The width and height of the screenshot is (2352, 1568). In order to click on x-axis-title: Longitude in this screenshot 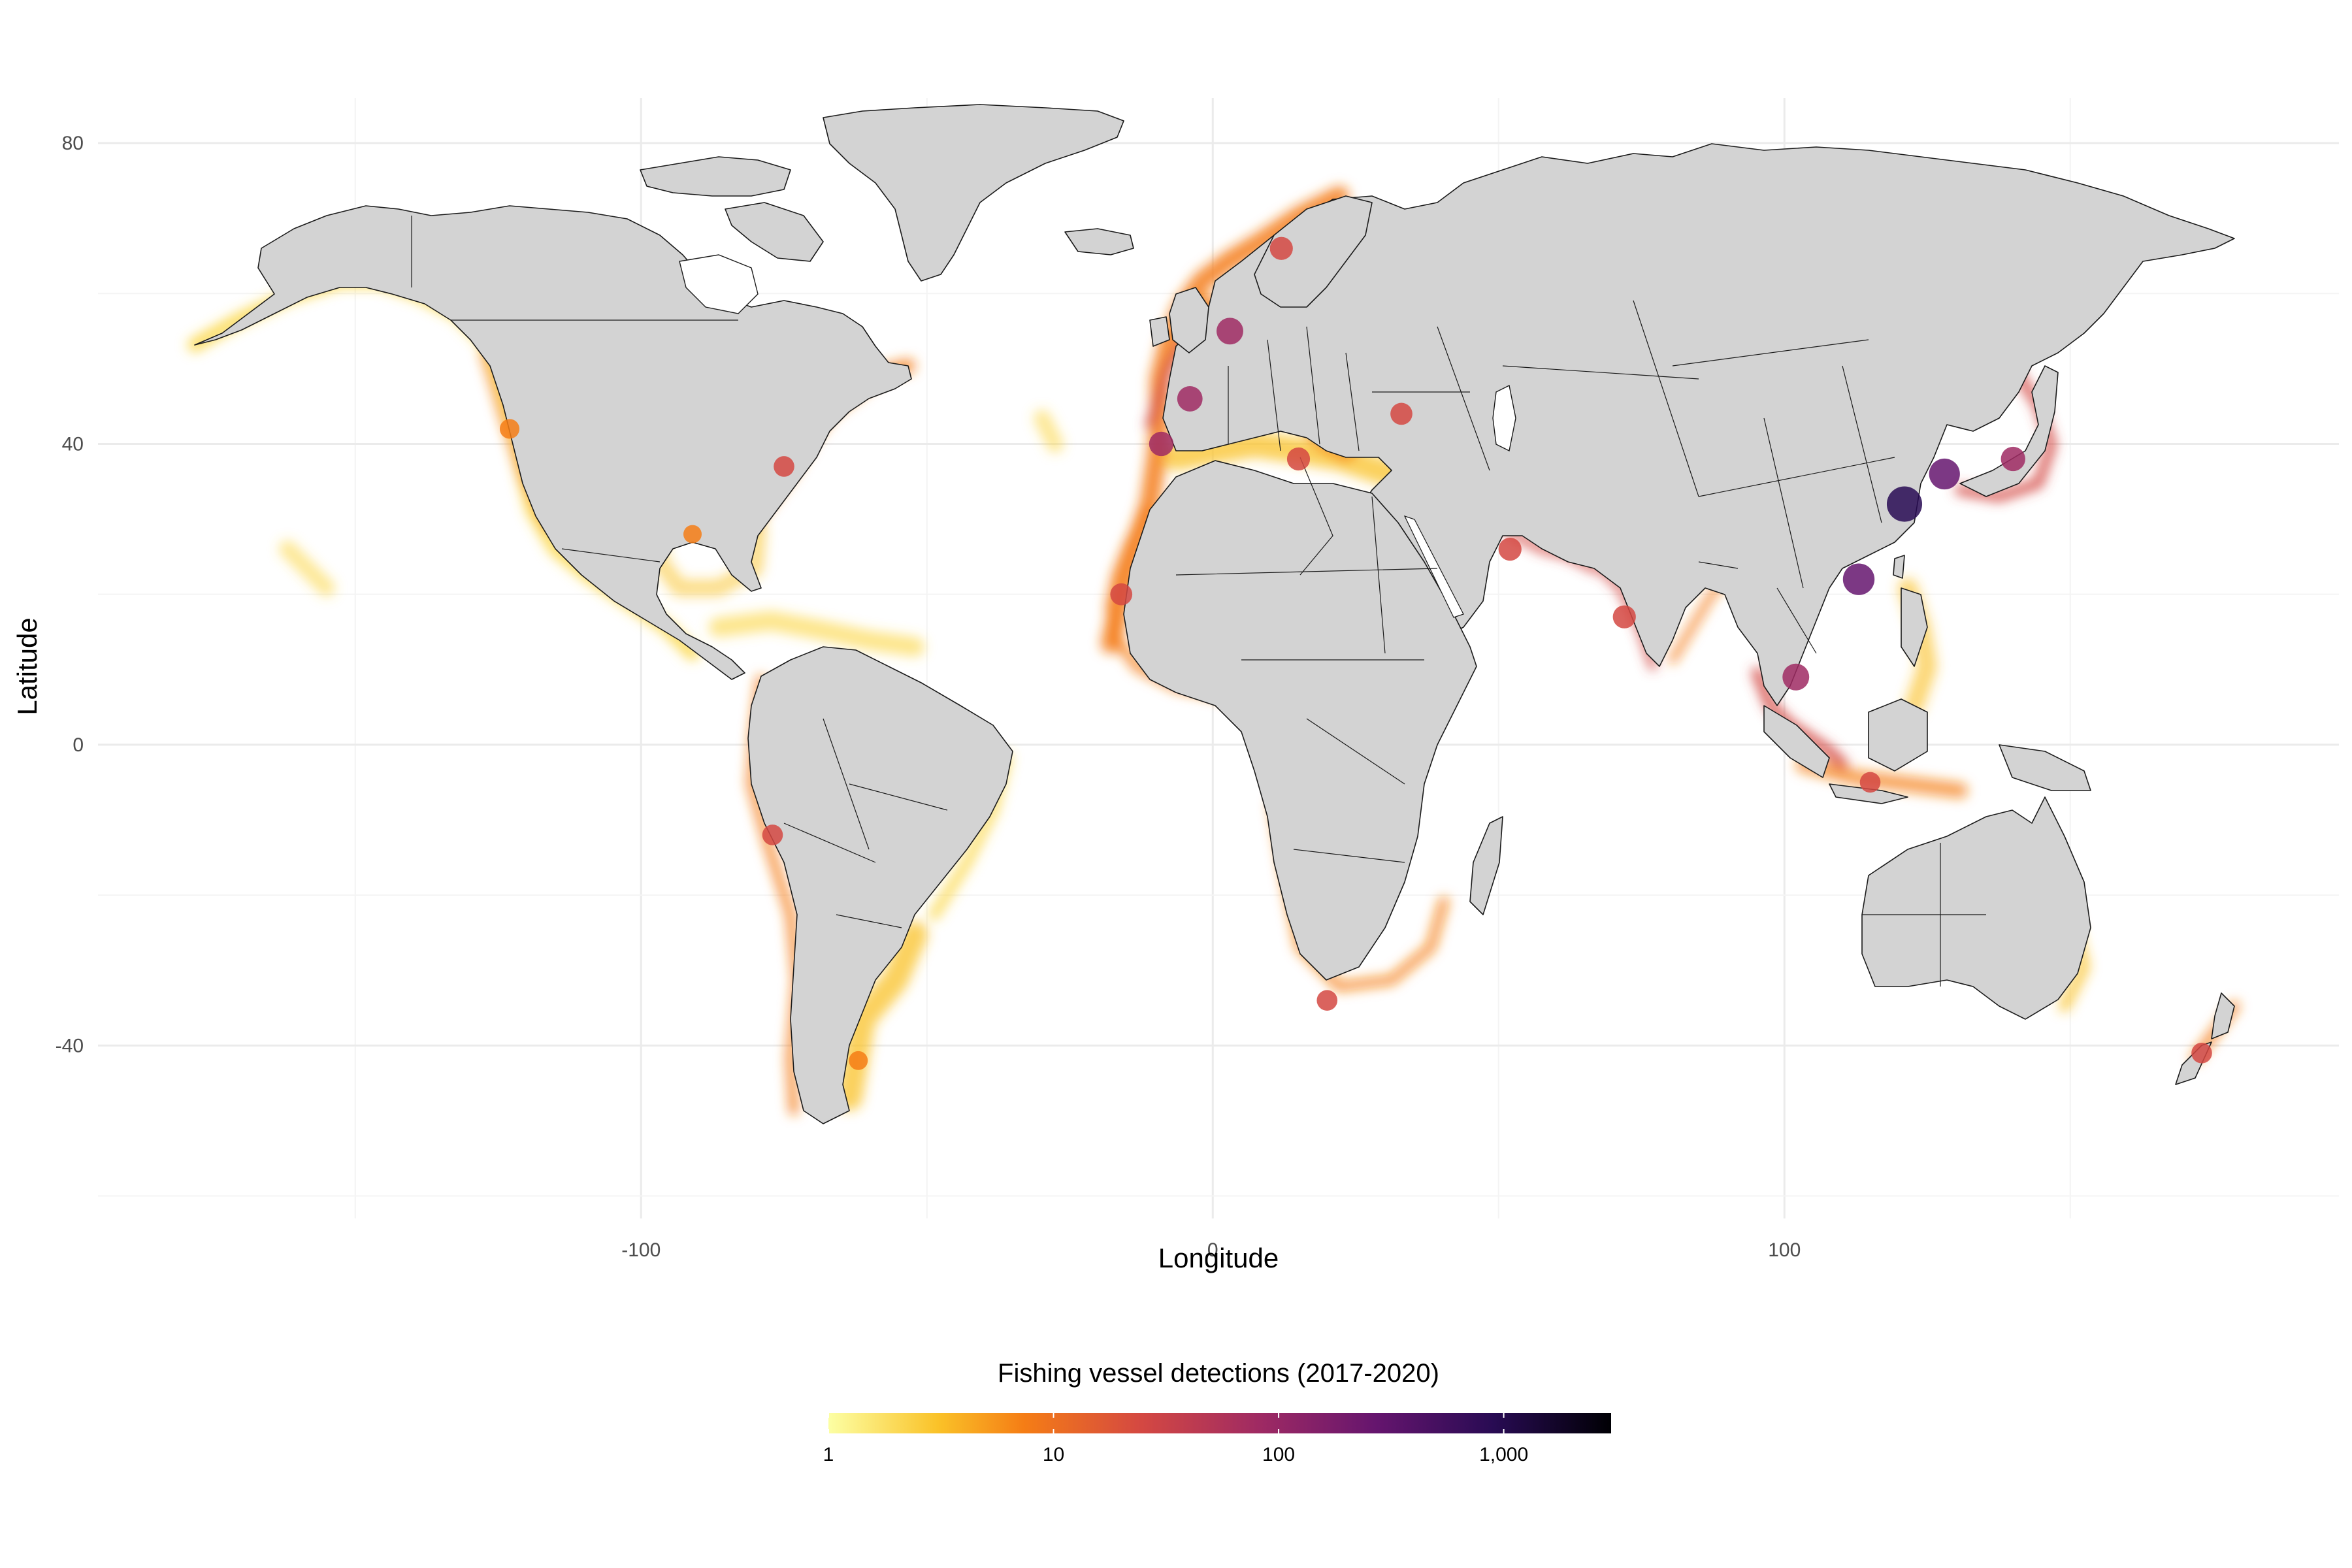, I will do `click(1218, 1258)`.